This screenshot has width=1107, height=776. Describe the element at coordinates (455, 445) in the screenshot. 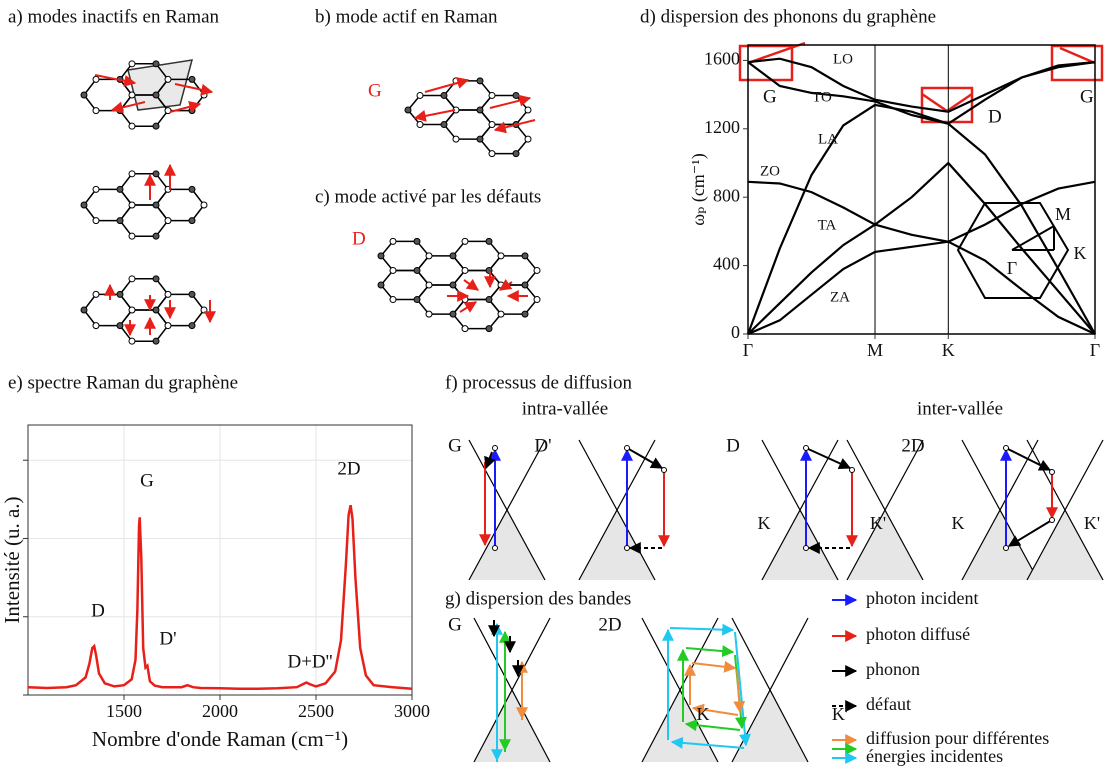

I see `diagram-label: G` at that location.